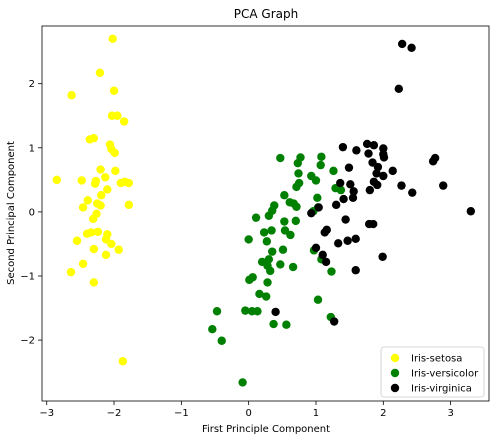 This screenshot has width=496, height=441. What do you see at coordinates (11, 213) in the screenshot?
I see `y-axis-label: Second Principal Component` at bounding box center [11, 213].